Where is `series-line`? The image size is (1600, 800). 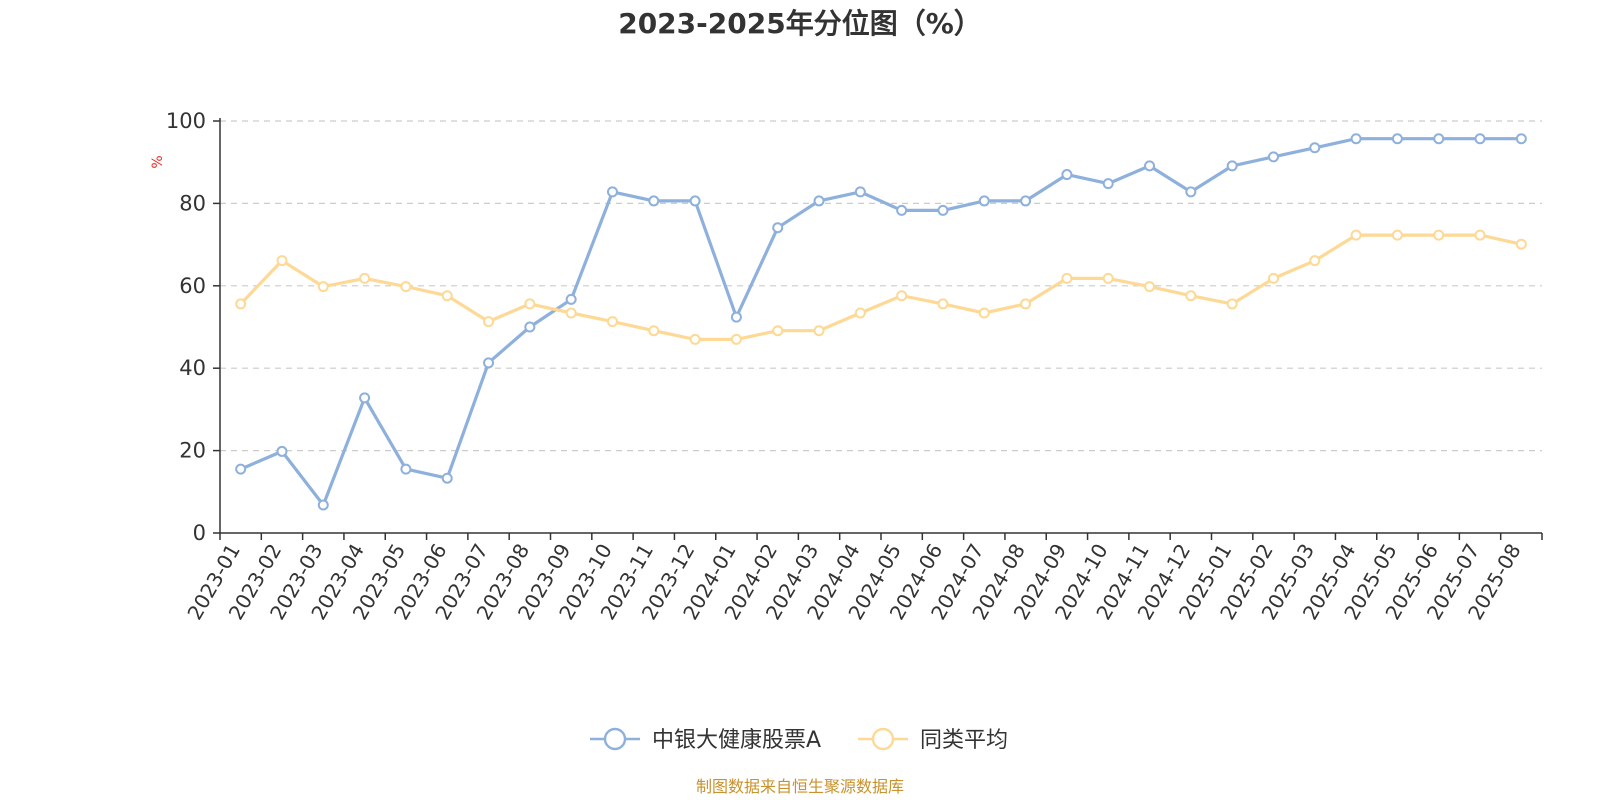
series-line is located at coordinates (880, 287).